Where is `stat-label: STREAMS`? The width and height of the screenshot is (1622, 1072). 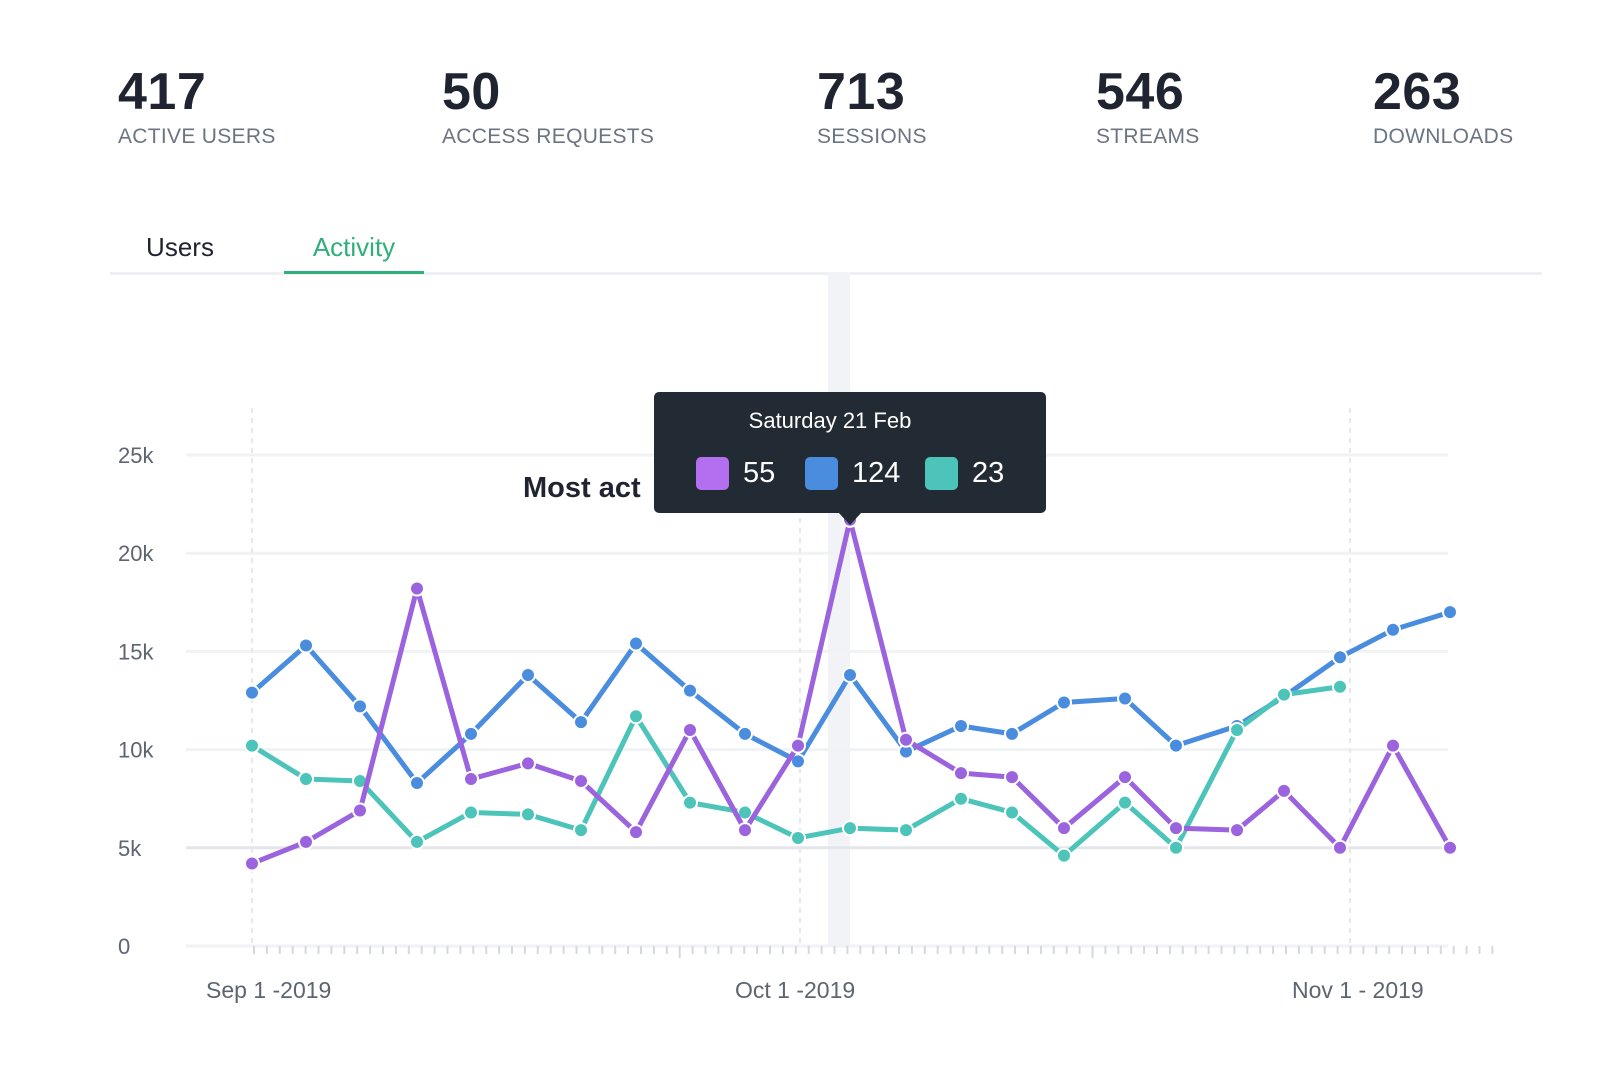
stat-label: STREAMS is located at coordinates (1148, 136).